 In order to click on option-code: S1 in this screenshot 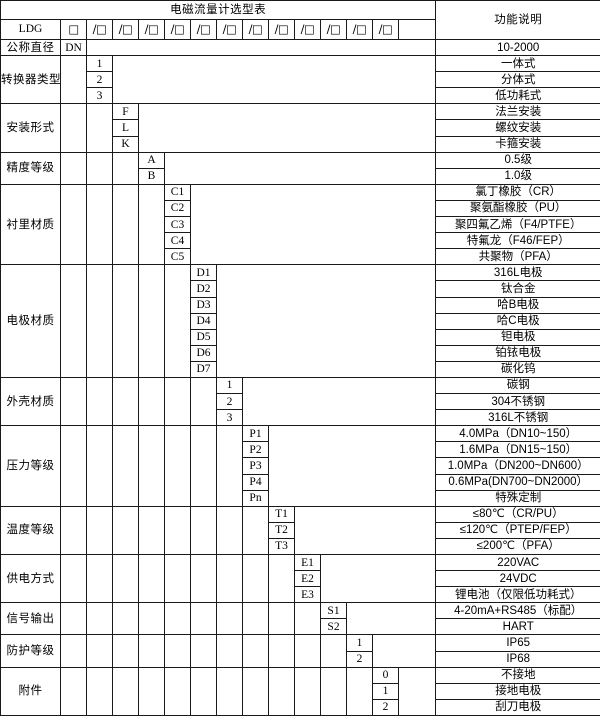, I will do `click(333, 611)`.